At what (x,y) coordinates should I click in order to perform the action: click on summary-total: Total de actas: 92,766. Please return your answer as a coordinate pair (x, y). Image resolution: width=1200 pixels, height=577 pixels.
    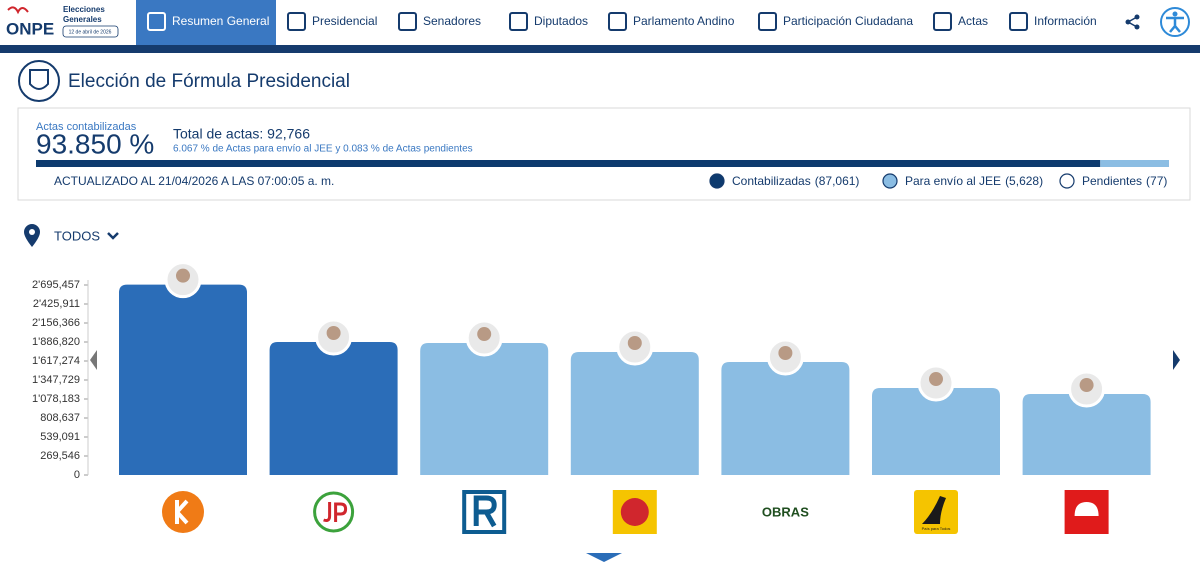
    Looking at the image, I should click on (241, 134).